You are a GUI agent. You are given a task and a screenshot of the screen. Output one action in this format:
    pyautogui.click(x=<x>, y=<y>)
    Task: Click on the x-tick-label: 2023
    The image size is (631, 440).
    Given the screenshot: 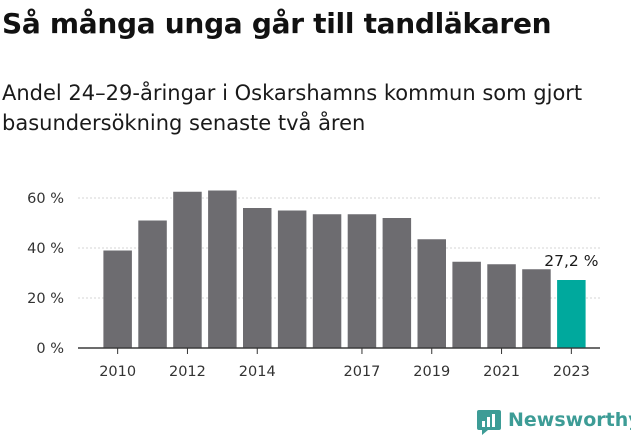 What is the action you would take?
    pyautogui.click(x=571, y=372)
    